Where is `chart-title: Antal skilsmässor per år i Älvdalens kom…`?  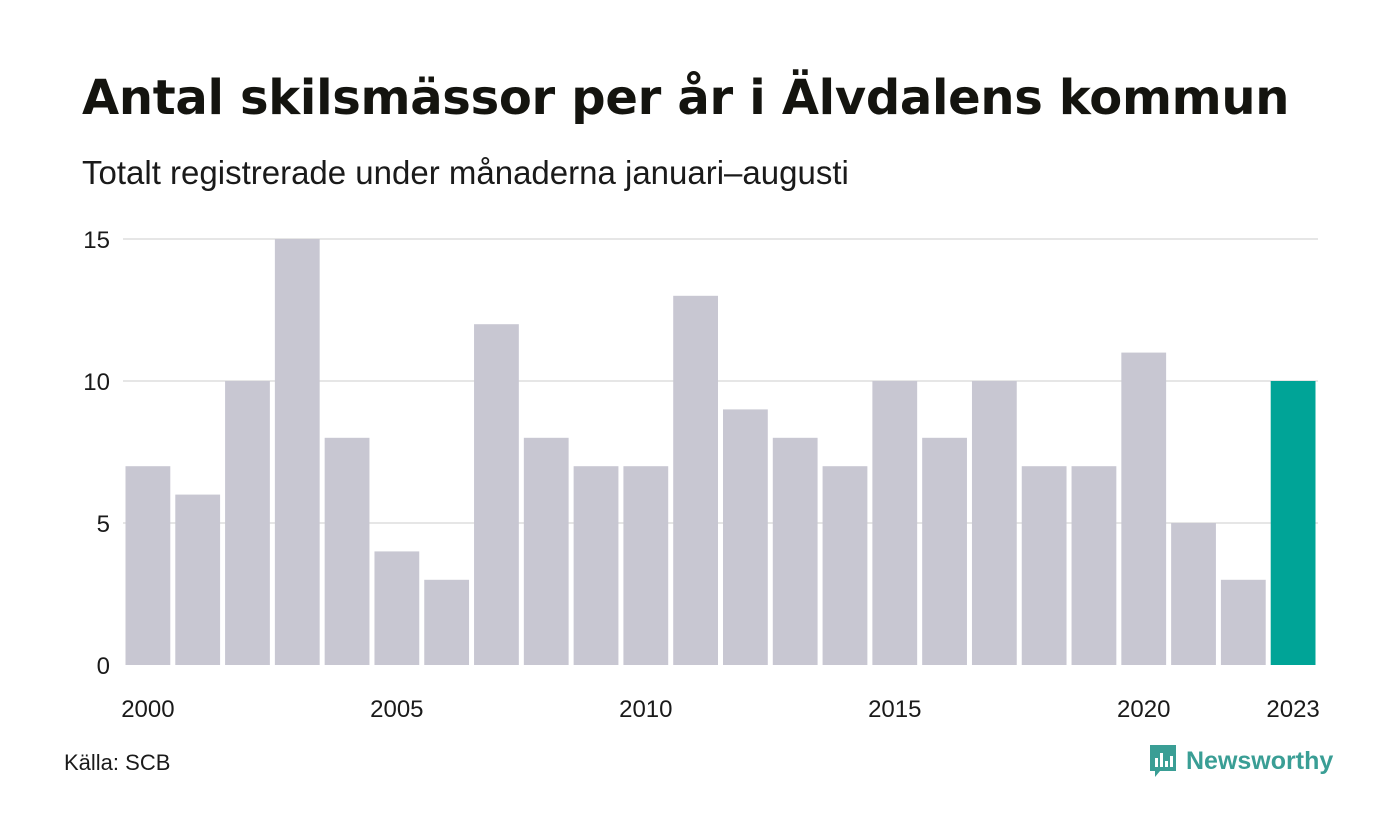
chart-title: Antal skilsmässor per år i Älvdalens kom… is located at coordinates (686, 98).